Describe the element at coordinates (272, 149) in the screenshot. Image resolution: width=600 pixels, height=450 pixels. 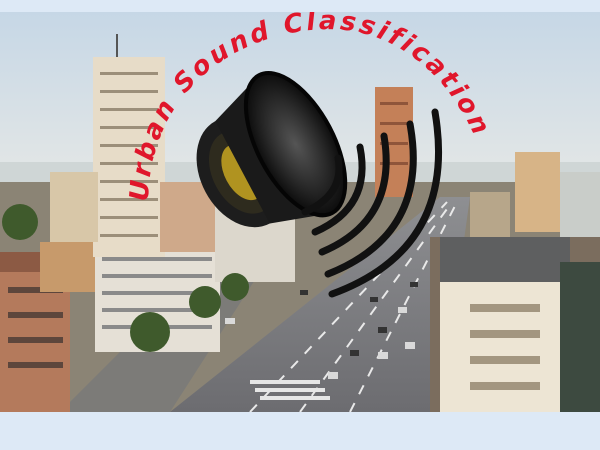
I see `speaker-icon` at that location.